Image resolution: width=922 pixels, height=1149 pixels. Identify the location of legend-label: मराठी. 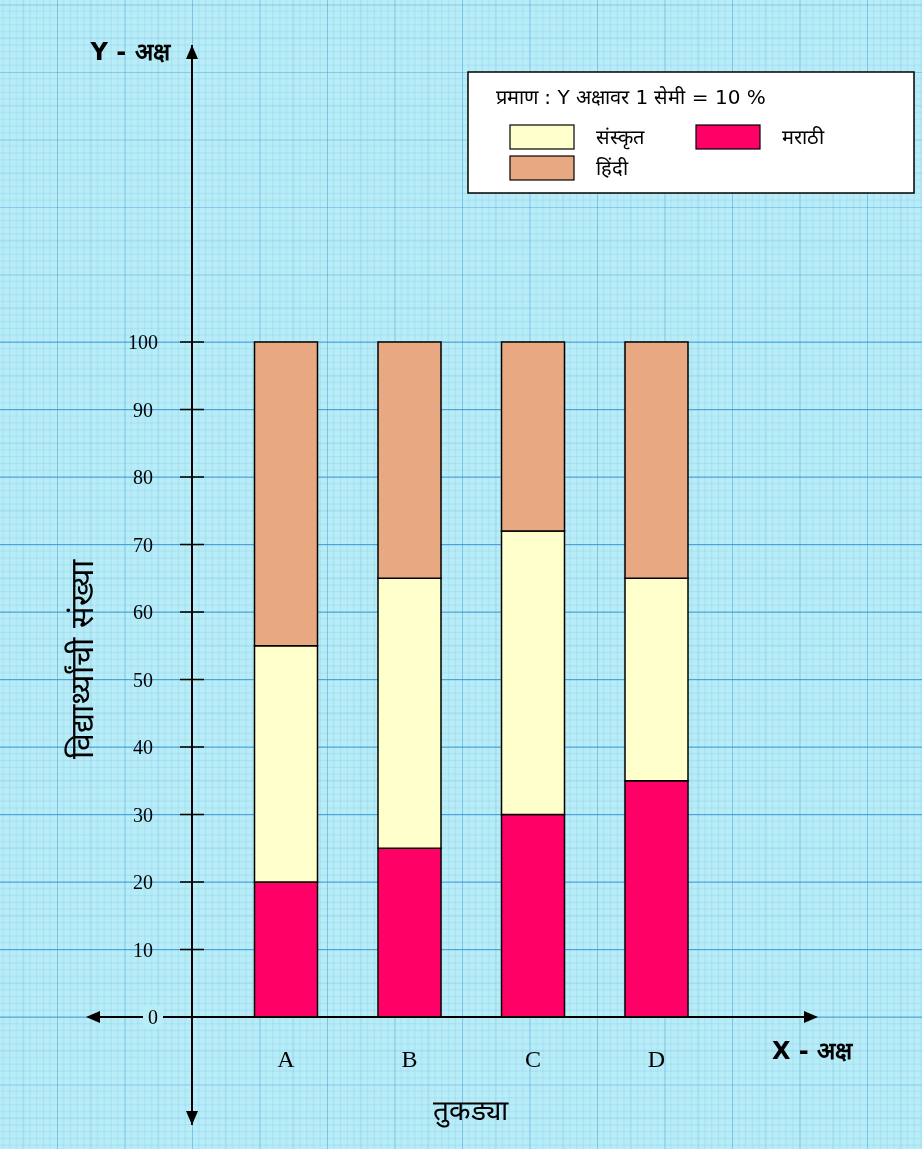
(803, 137).